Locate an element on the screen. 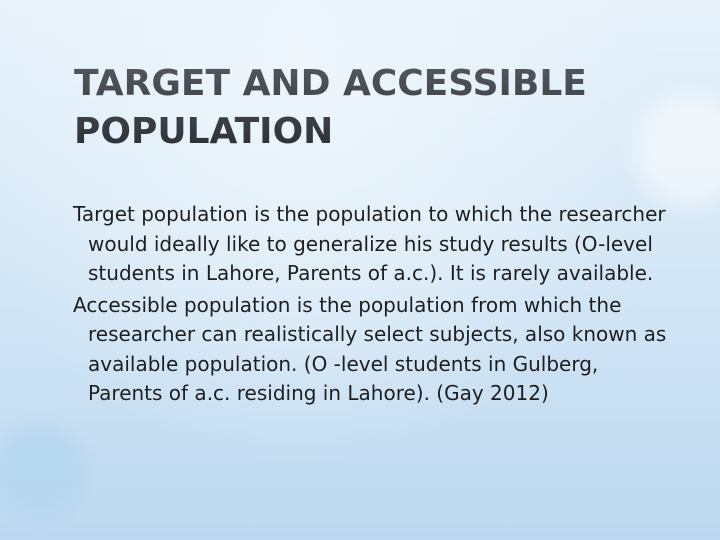 The height and width of the screenshot is (540, 720). slide-title-line-2: POPULATION is located at coordinates (204, 131).